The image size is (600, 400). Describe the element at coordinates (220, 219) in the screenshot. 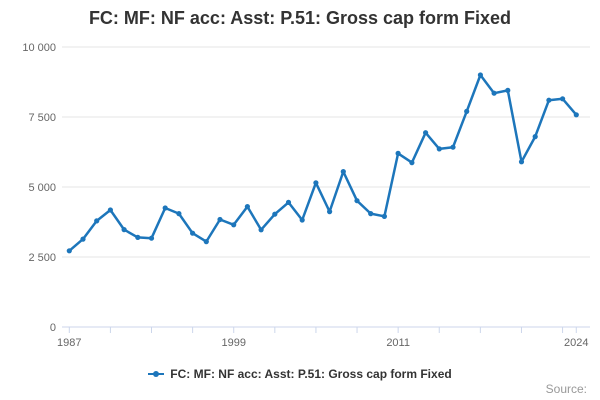

I see `data-point-1998` at that location.